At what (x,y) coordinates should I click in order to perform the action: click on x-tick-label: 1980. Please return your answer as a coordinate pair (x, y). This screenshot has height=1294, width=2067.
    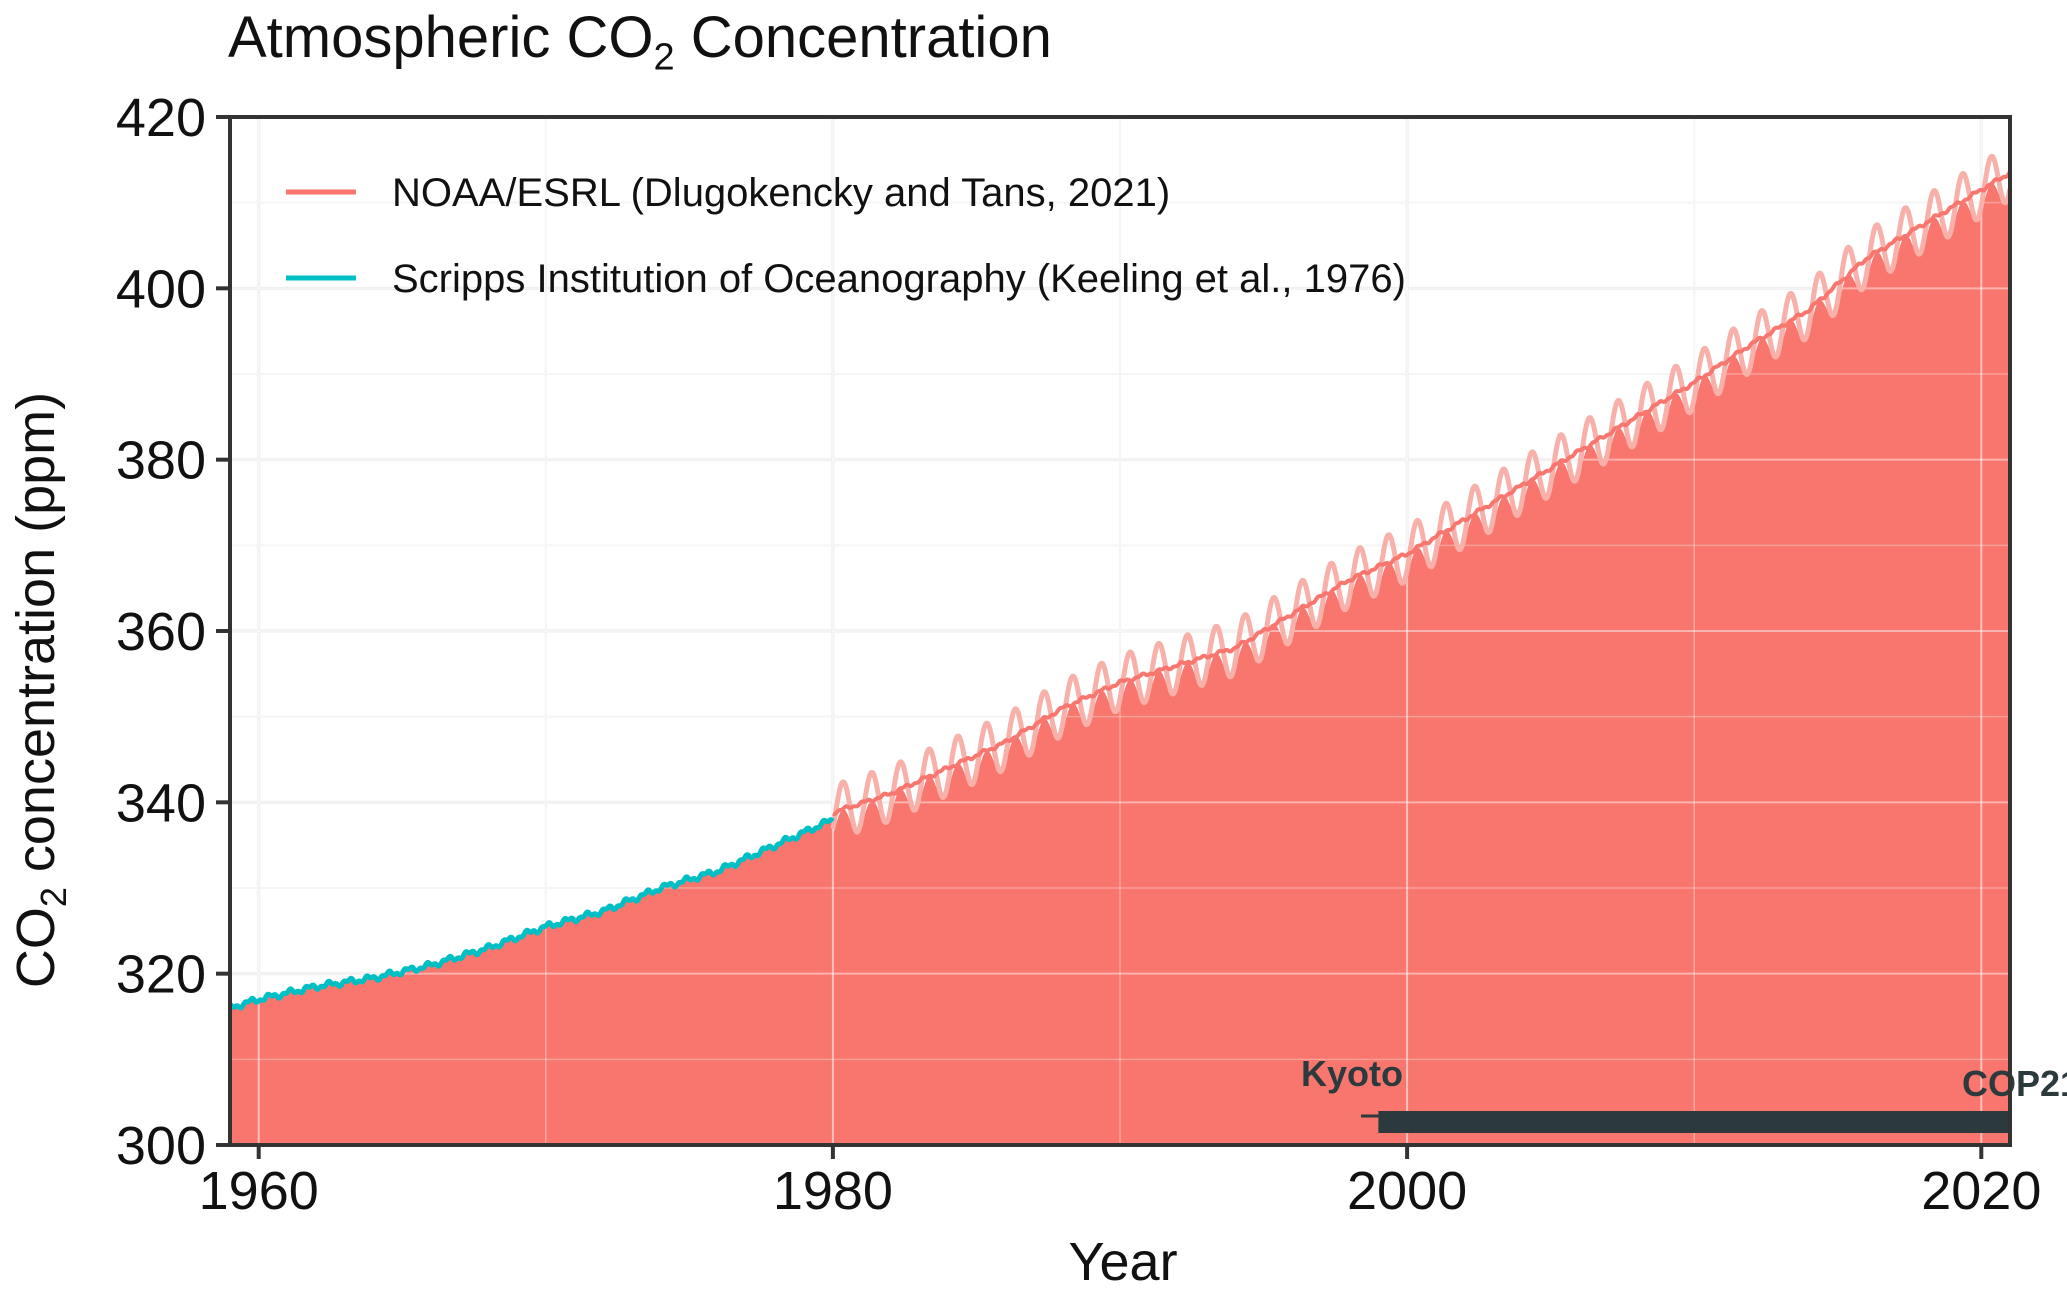
    Looking at the image, I should click on (833, 1191).